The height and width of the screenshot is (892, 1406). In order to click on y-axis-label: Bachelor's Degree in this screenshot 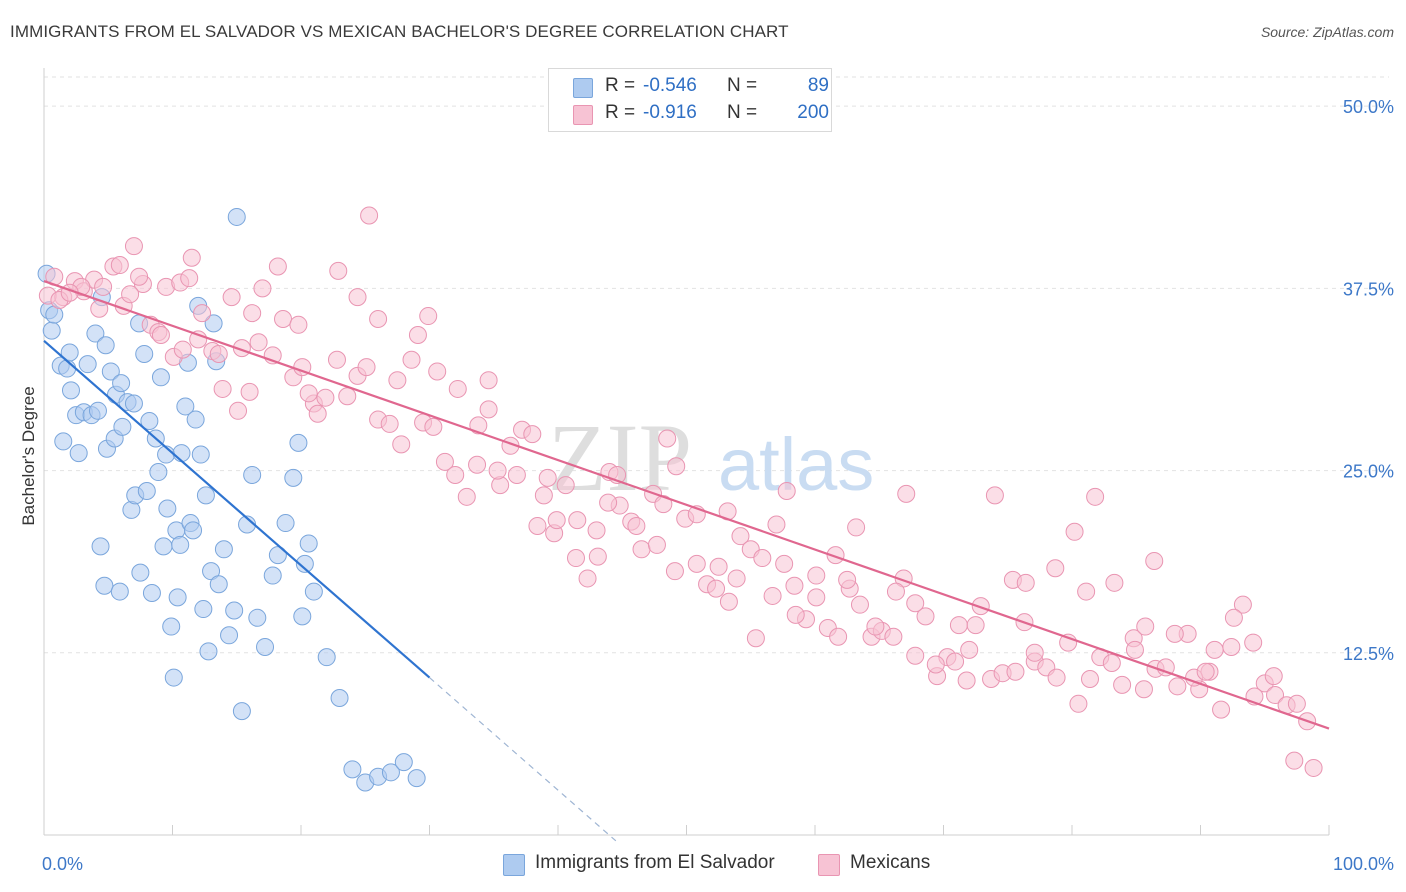, I will do `click(28, 455)`.